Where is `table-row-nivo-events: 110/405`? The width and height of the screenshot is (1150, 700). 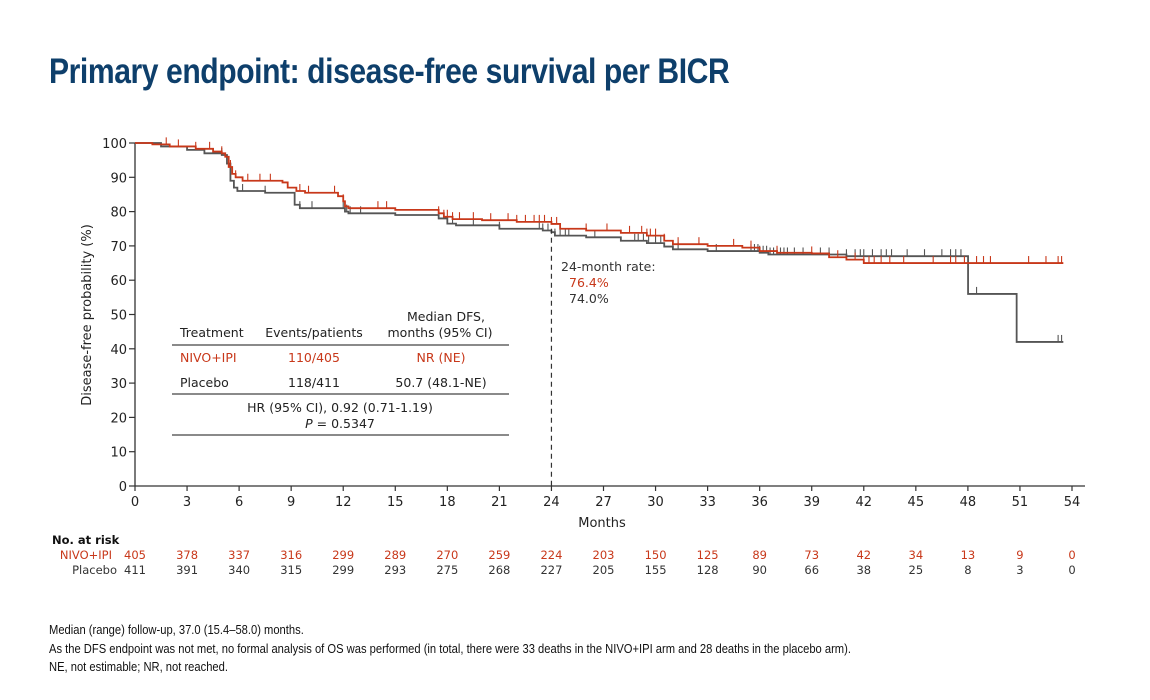 table-row-nivo-events: 110/405 is located at coordinates (314, 357).